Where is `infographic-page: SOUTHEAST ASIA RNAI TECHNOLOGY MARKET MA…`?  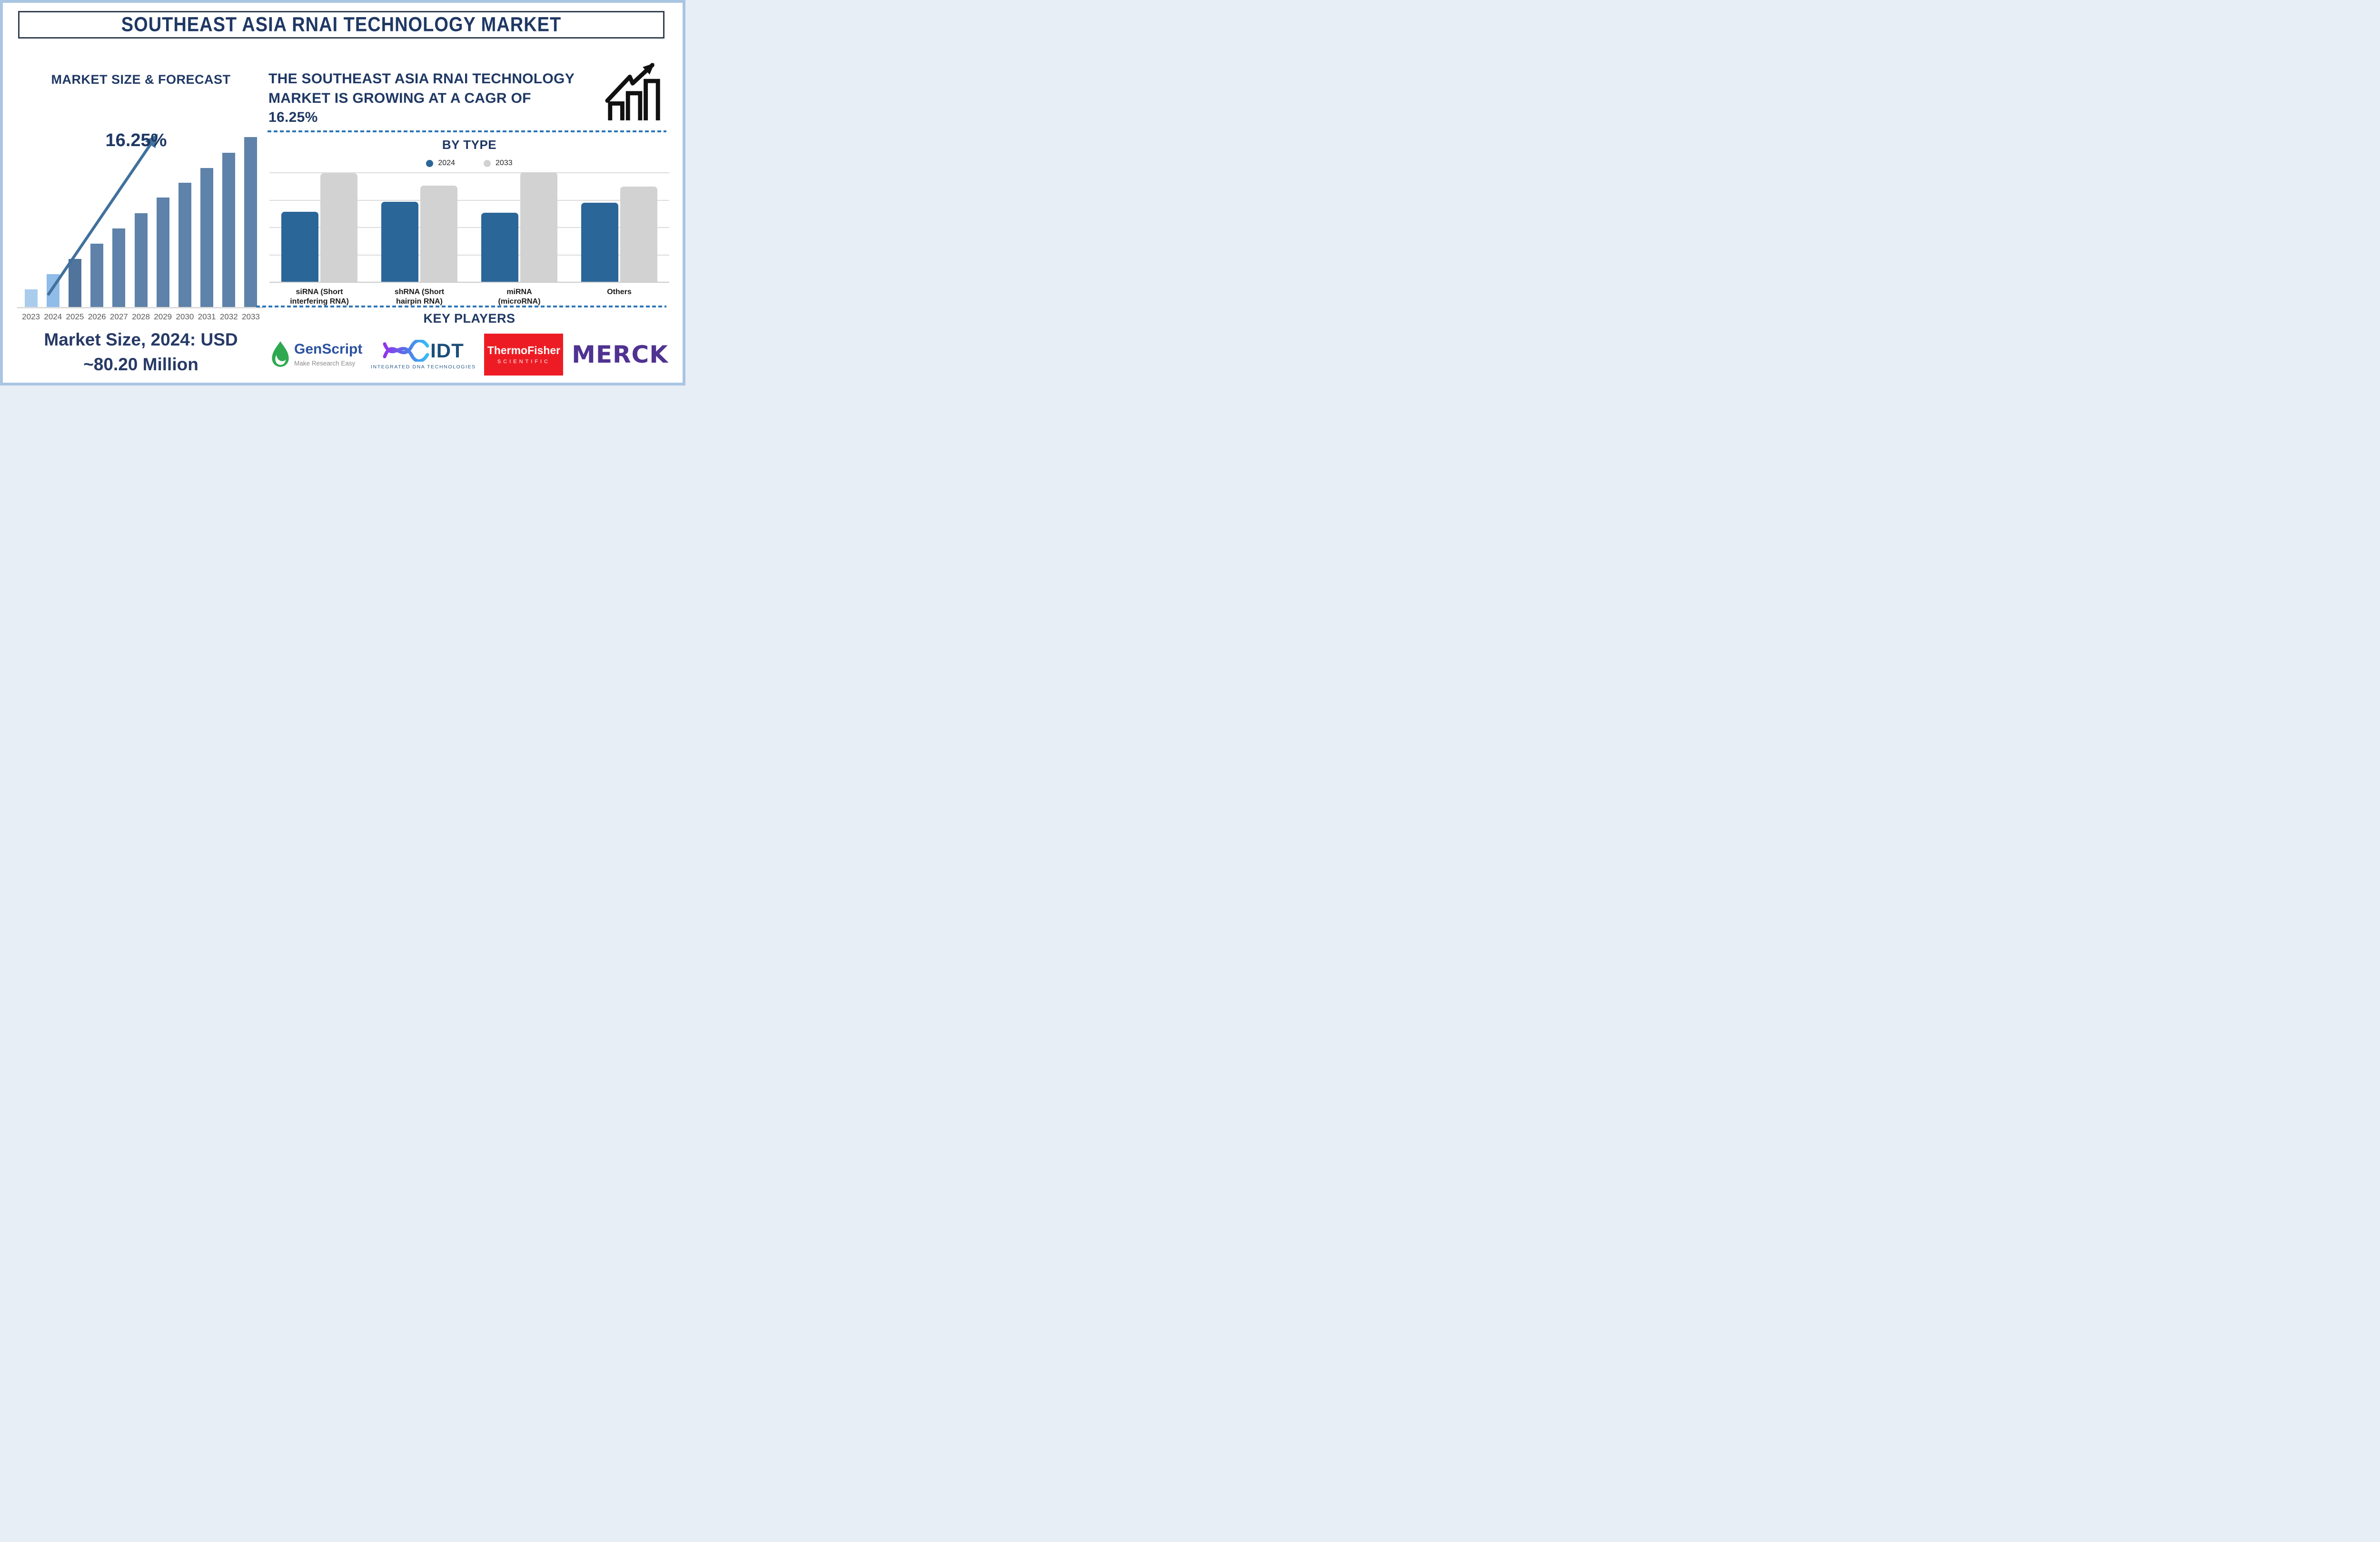 infographic-page: SOUTHEAST ASIA RNAI TECHNOLOGY MARKET MA… is located at coordinates (342, 193).